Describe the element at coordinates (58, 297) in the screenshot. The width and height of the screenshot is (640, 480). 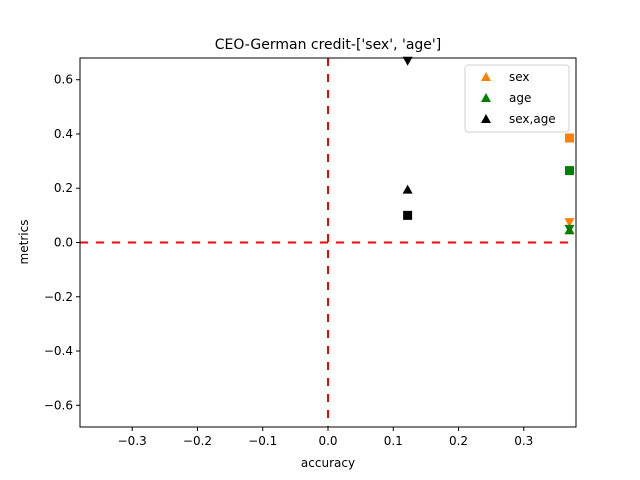
I see `y-tick-label: −0.2` at that location.